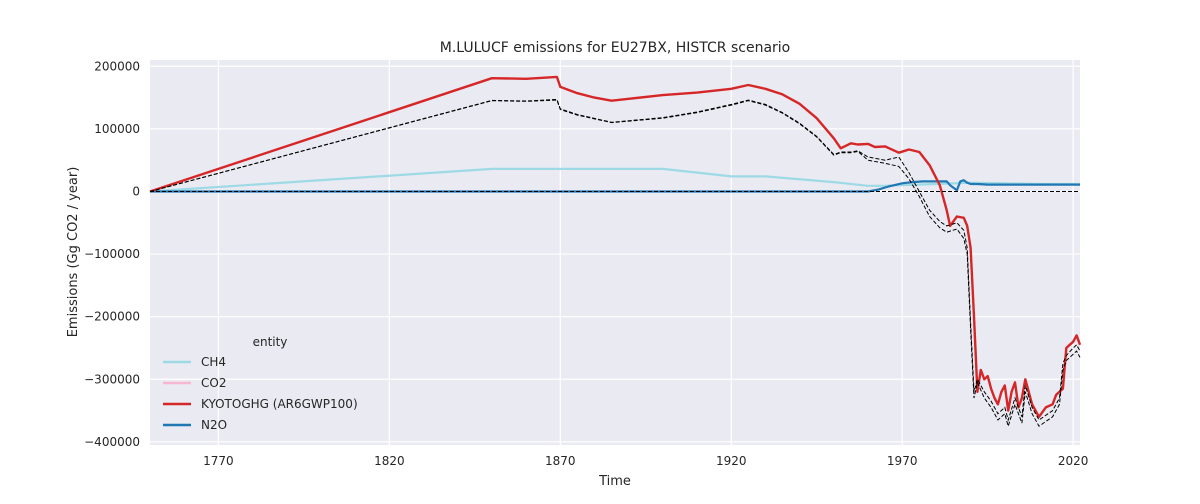 This screenshot has height=504, width=1200. I want to click on x-tick-label: 1870, so click(560, 461).